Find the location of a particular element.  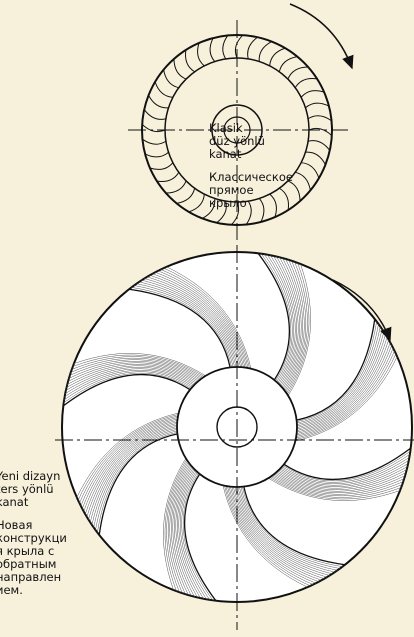

label-line: прямое is located at coordinates (231, 190).